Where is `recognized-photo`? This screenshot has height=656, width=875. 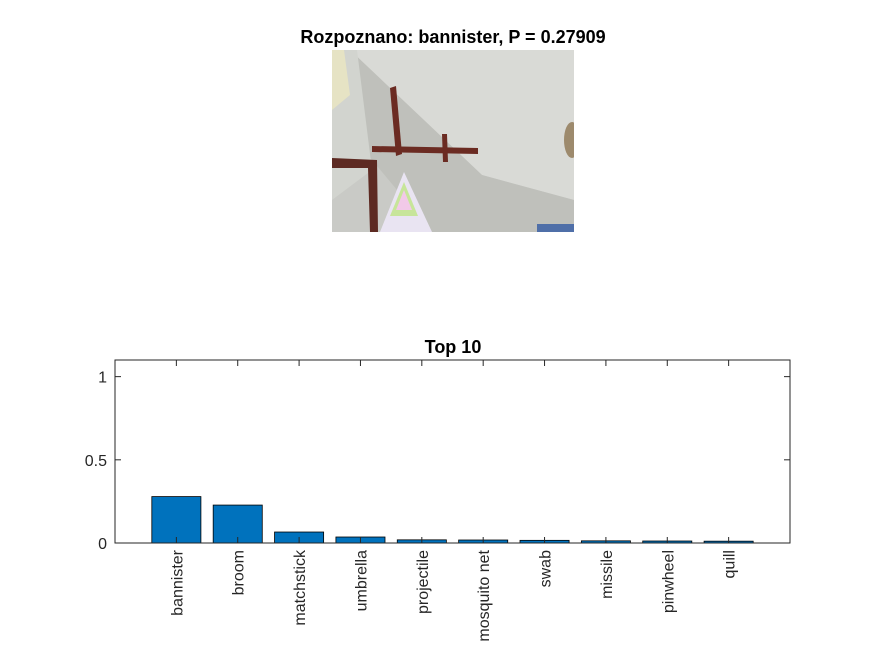 recognized-photo is located at coordinates (453, 141).